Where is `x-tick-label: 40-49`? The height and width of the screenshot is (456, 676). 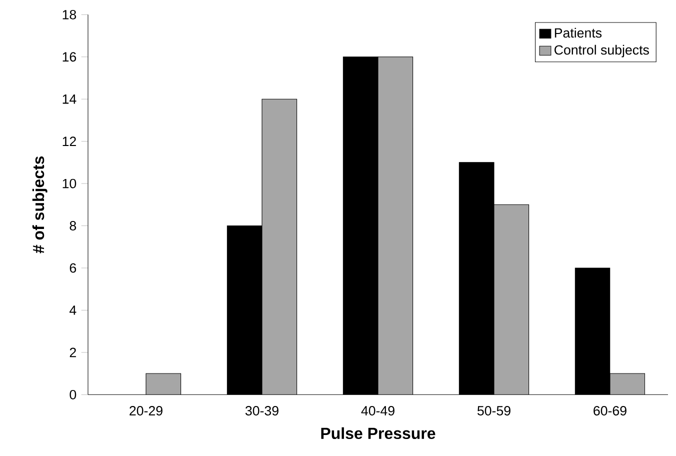
x-tick-label: 40-49 is located at coordinates (377, 411).